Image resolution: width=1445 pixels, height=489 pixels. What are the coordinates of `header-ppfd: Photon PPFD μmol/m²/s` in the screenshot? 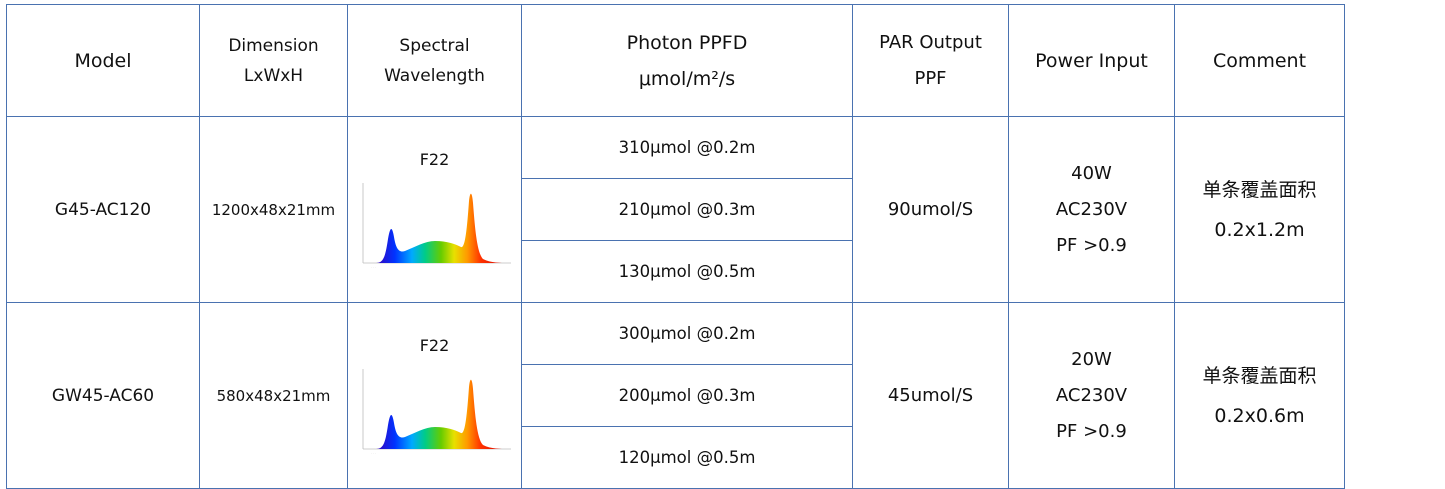 It's located at (687, 60).